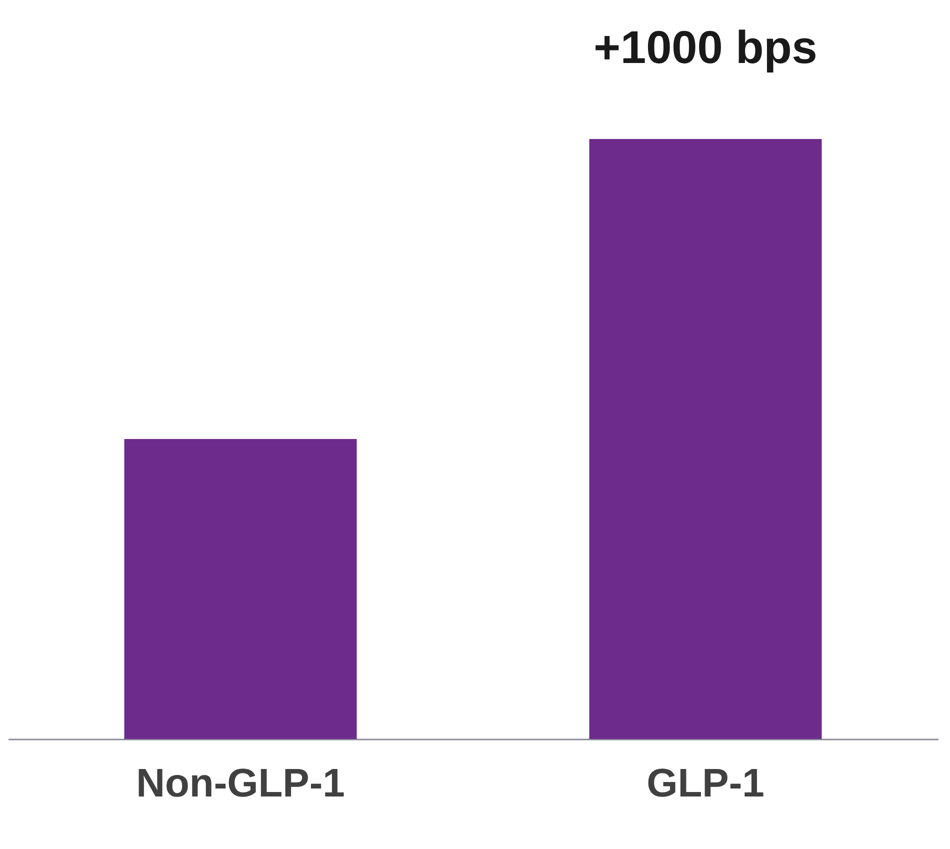  Describe the element at coordinates (705, 784) in the screenshot. I see `x-tick-label: GLP-1` at that location.